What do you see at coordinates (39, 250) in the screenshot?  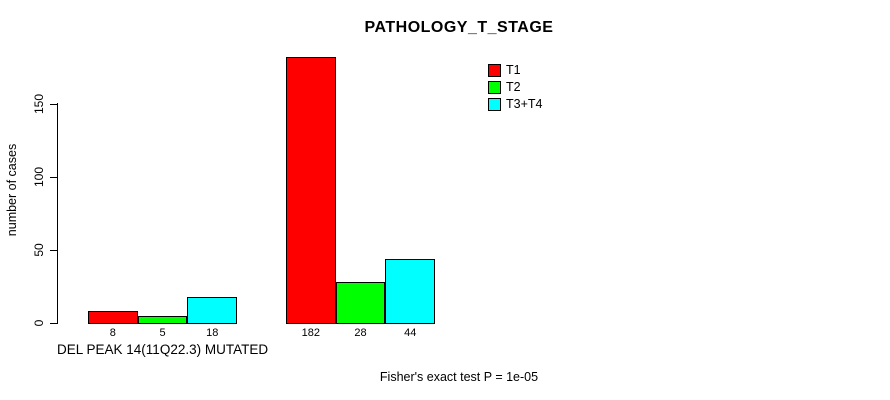 I see `y-tick-label: 50` at bounding box center [39, 250].